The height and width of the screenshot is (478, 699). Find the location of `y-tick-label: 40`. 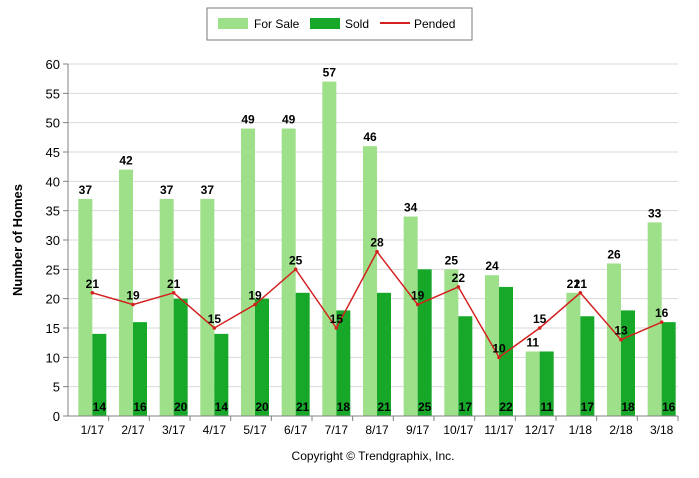

y-tick-label: 40 is located at coordinates (53, 181).